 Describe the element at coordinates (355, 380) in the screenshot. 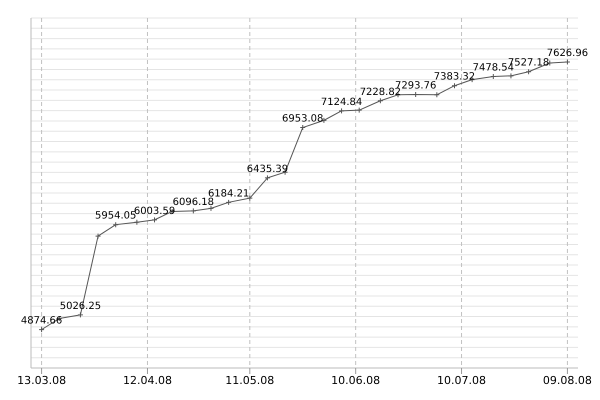

I see `x-tick-label: 10.06.08` at that location.